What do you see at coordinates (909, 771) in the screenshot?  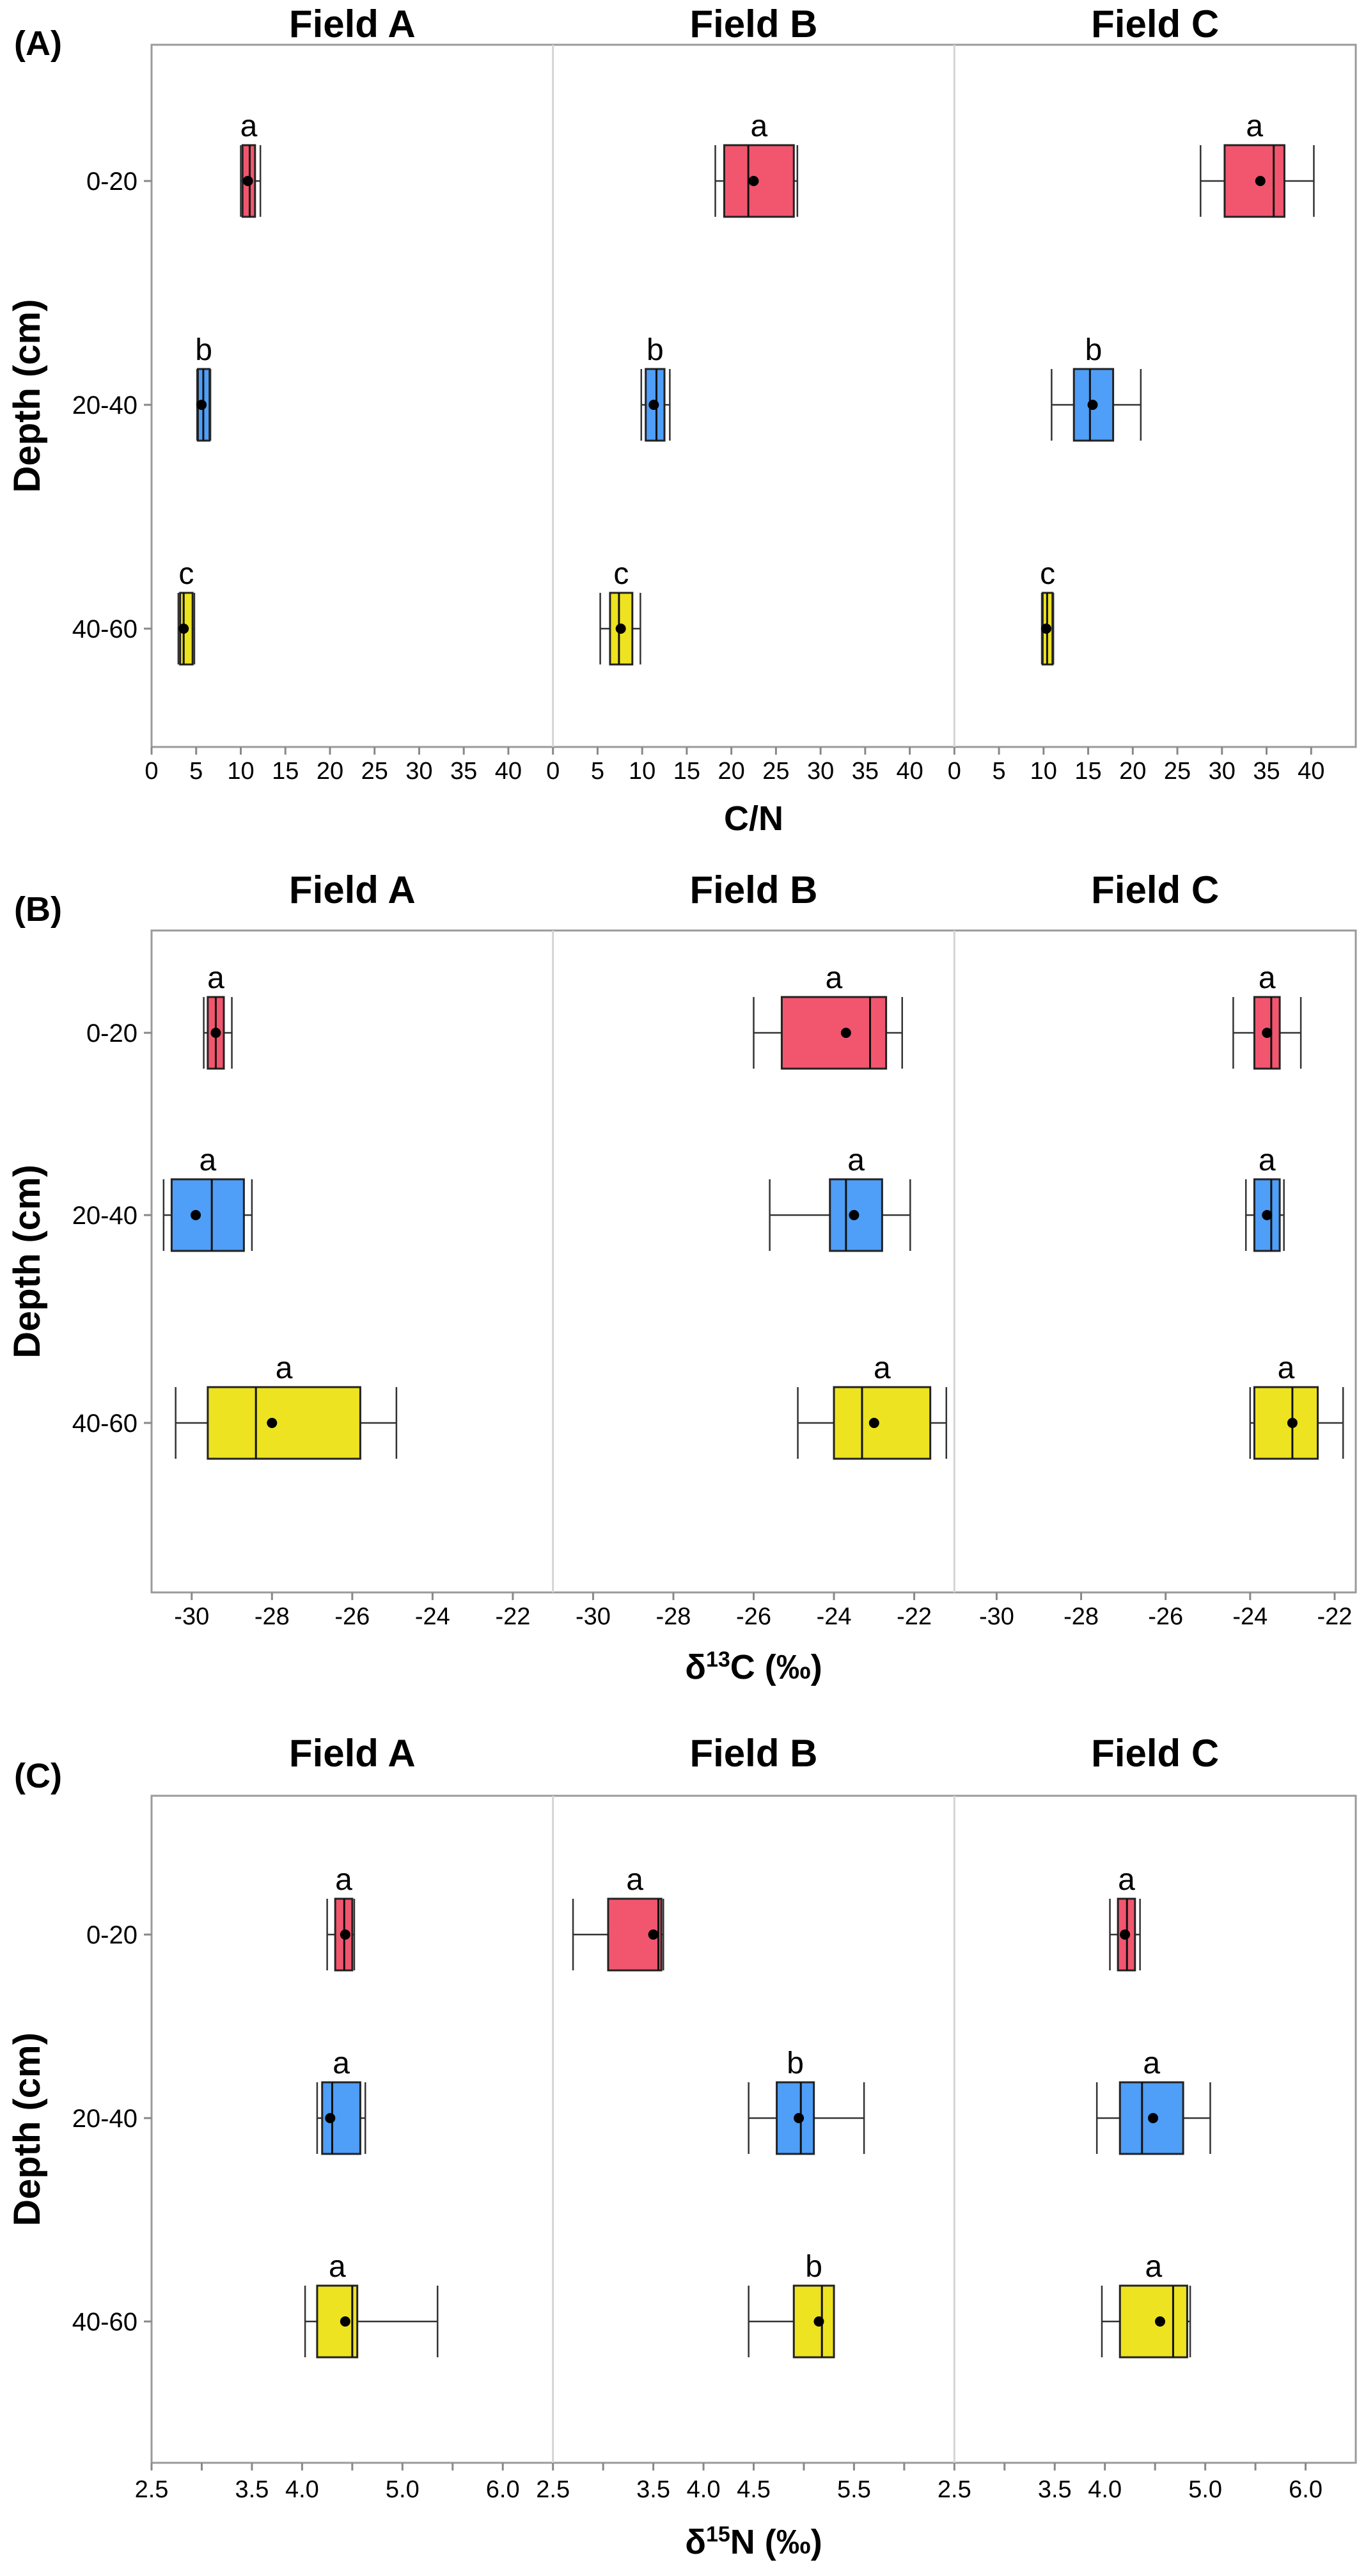 I see `x-tick-label: 40` at bounding box center [909, 771].